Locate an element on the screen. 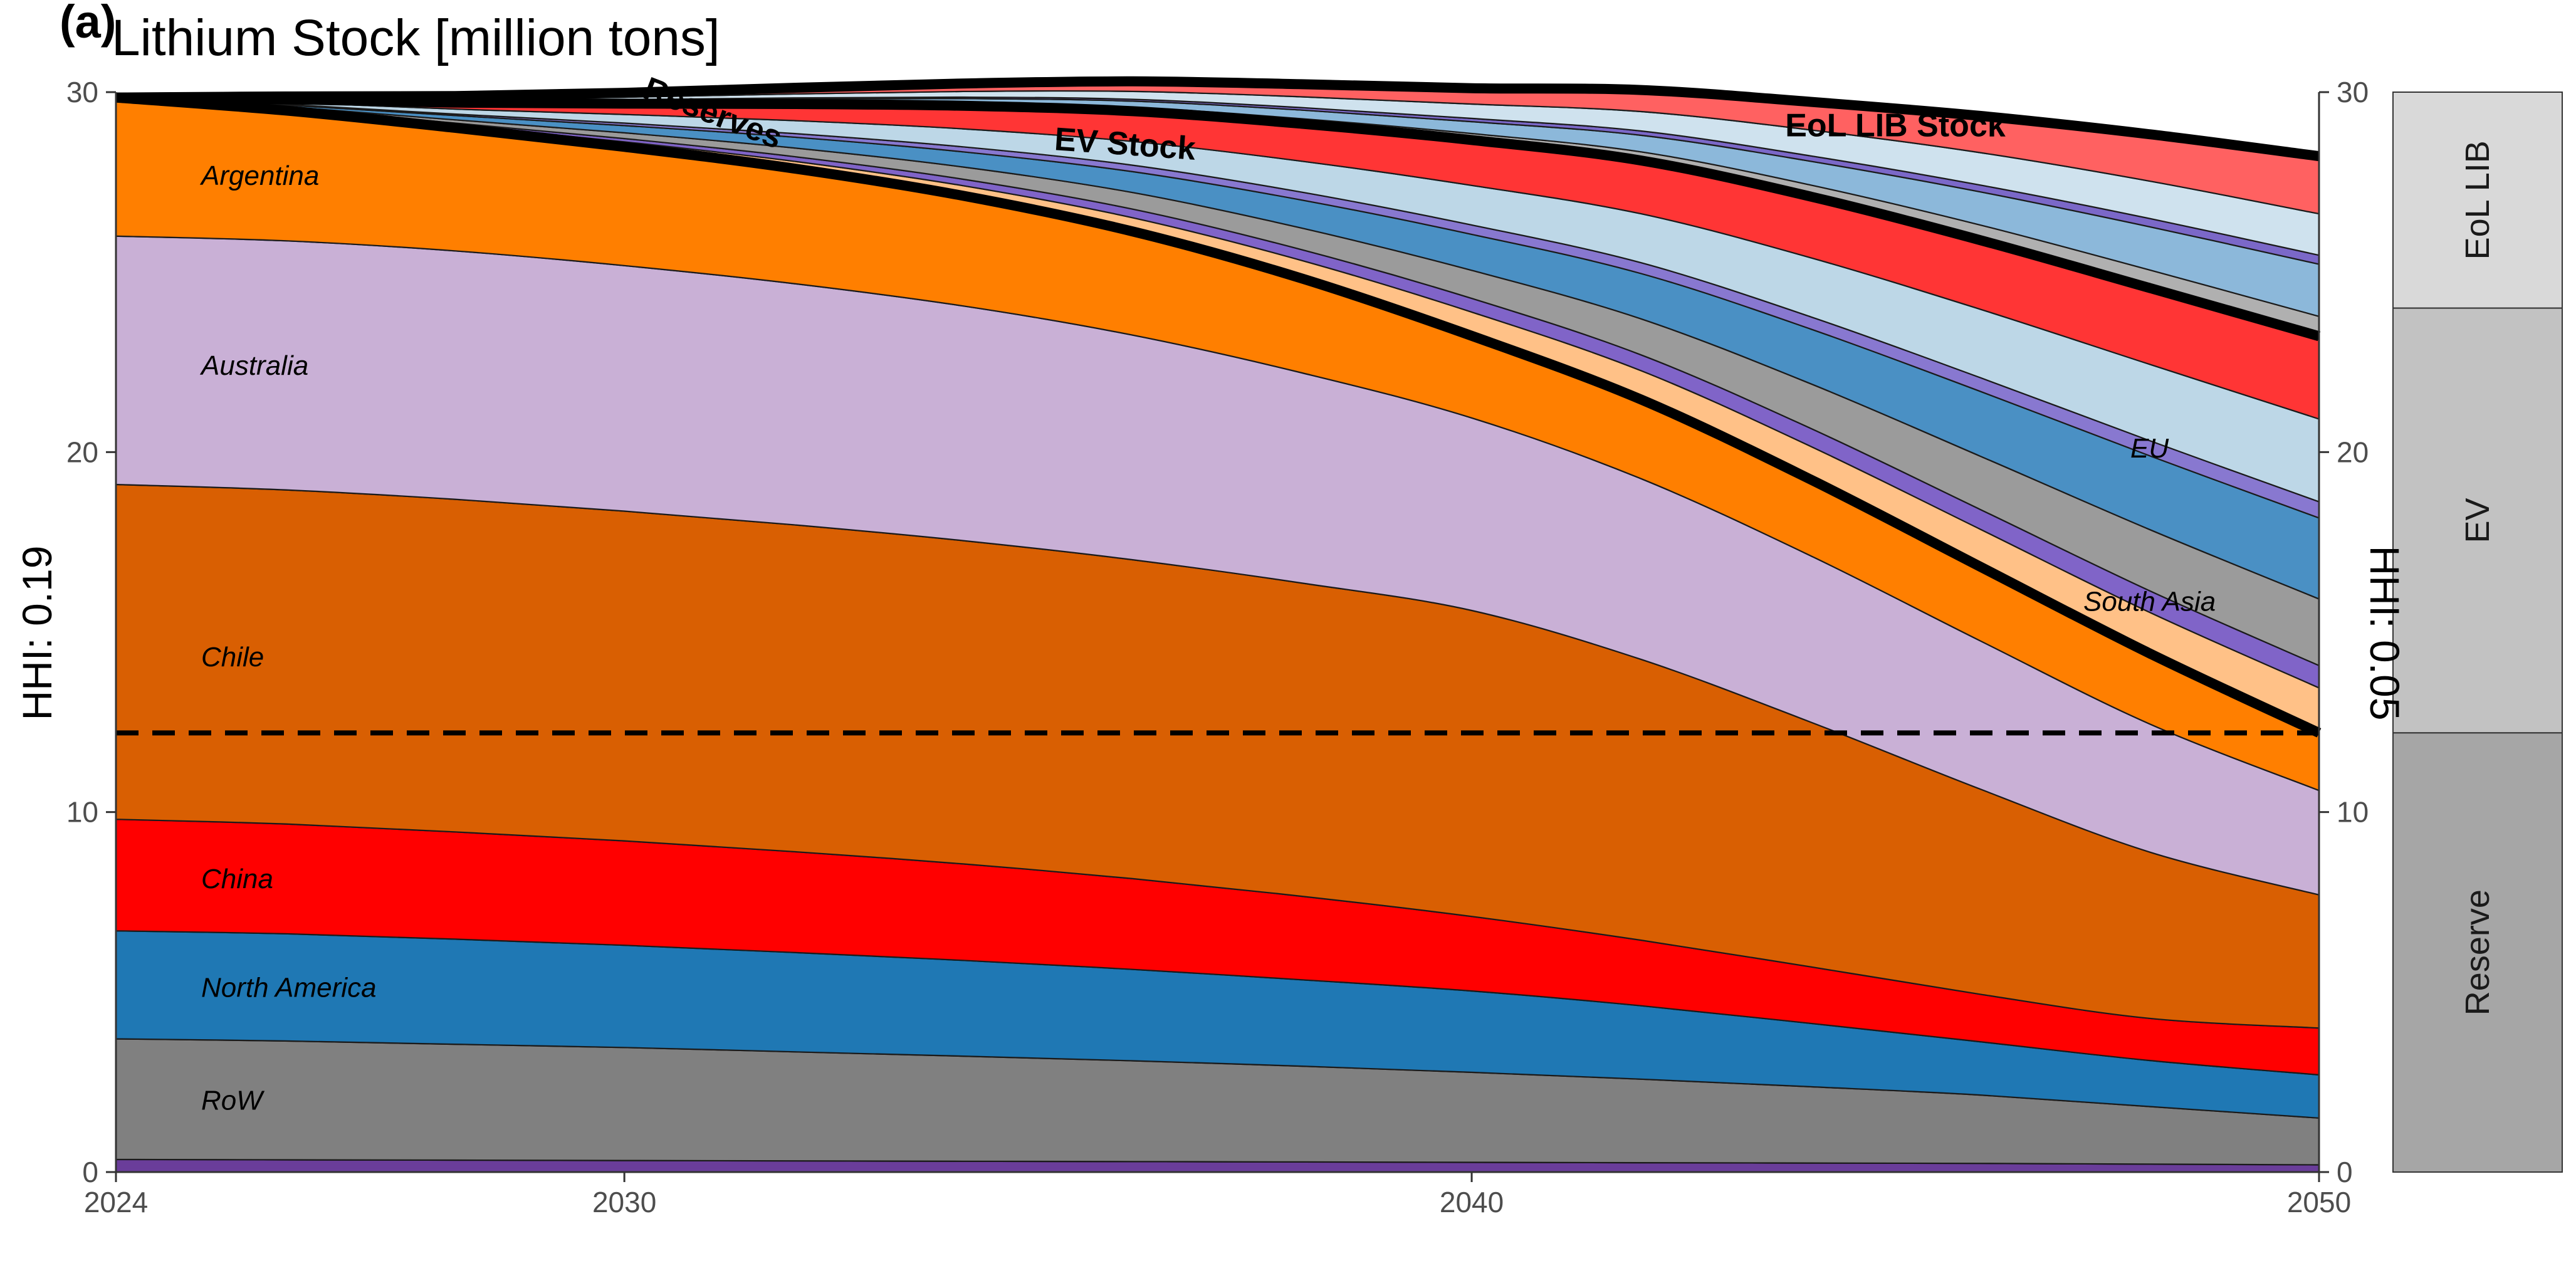  x-tick-label-2030: 2030 is located at coordinates (624, 1202).